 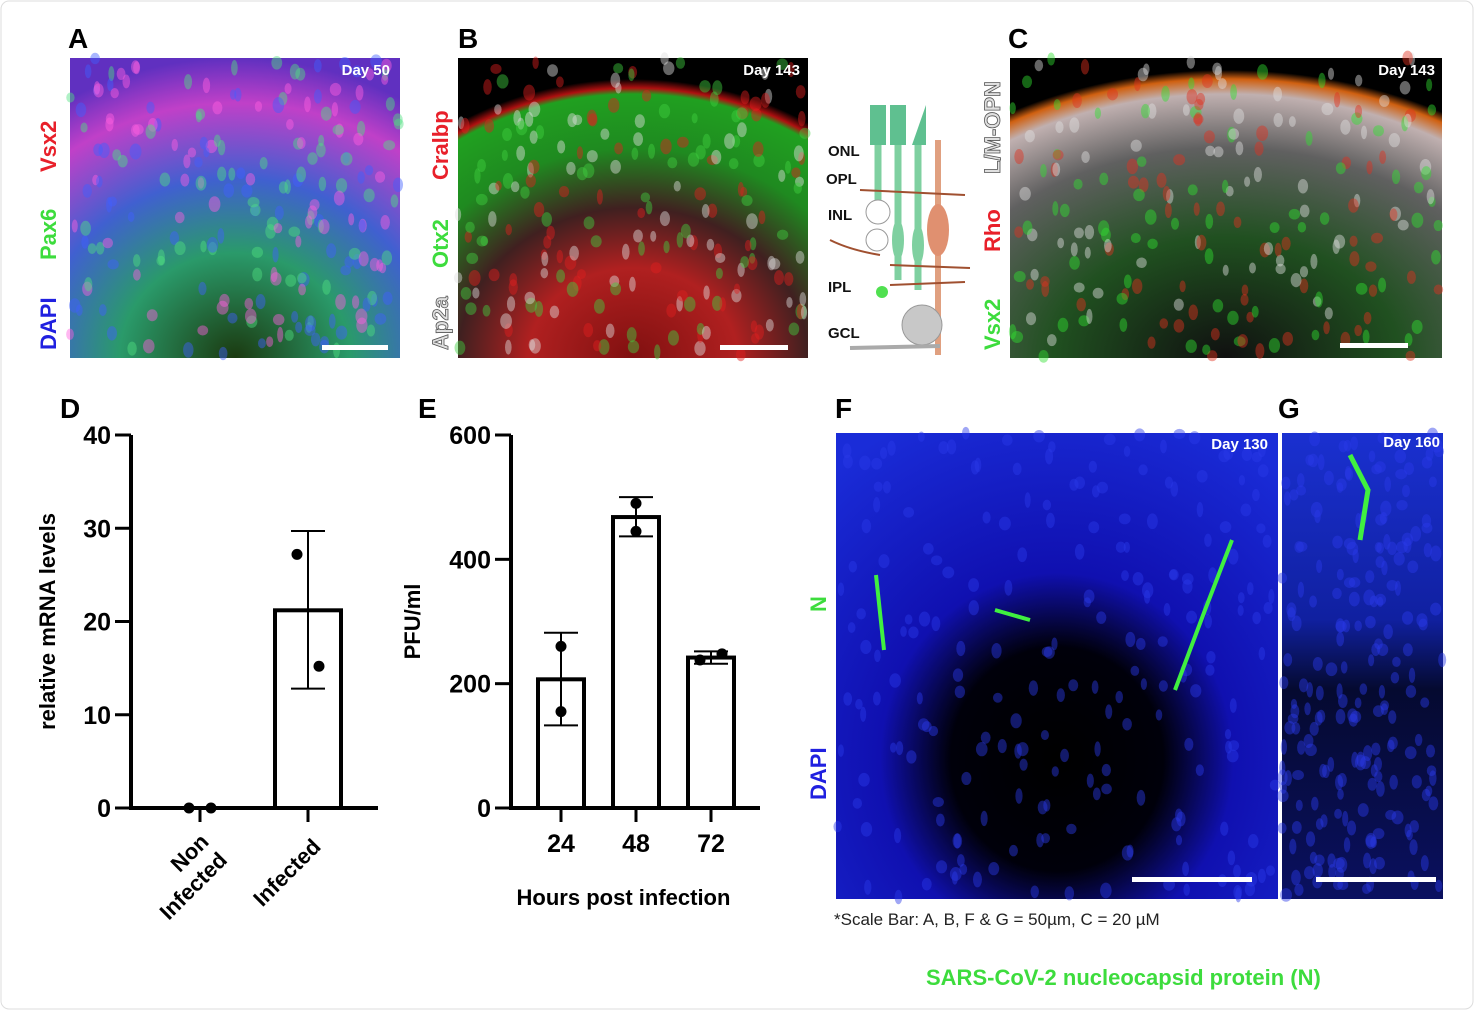 I want to click on micrograph-a: Day 50, so click(x=235, y=206).